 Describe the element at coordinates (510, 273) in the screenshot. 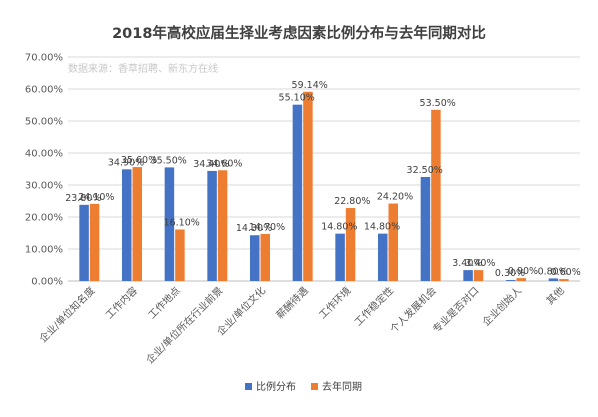

I see `data-label-1-11: 0.30%` at that location.